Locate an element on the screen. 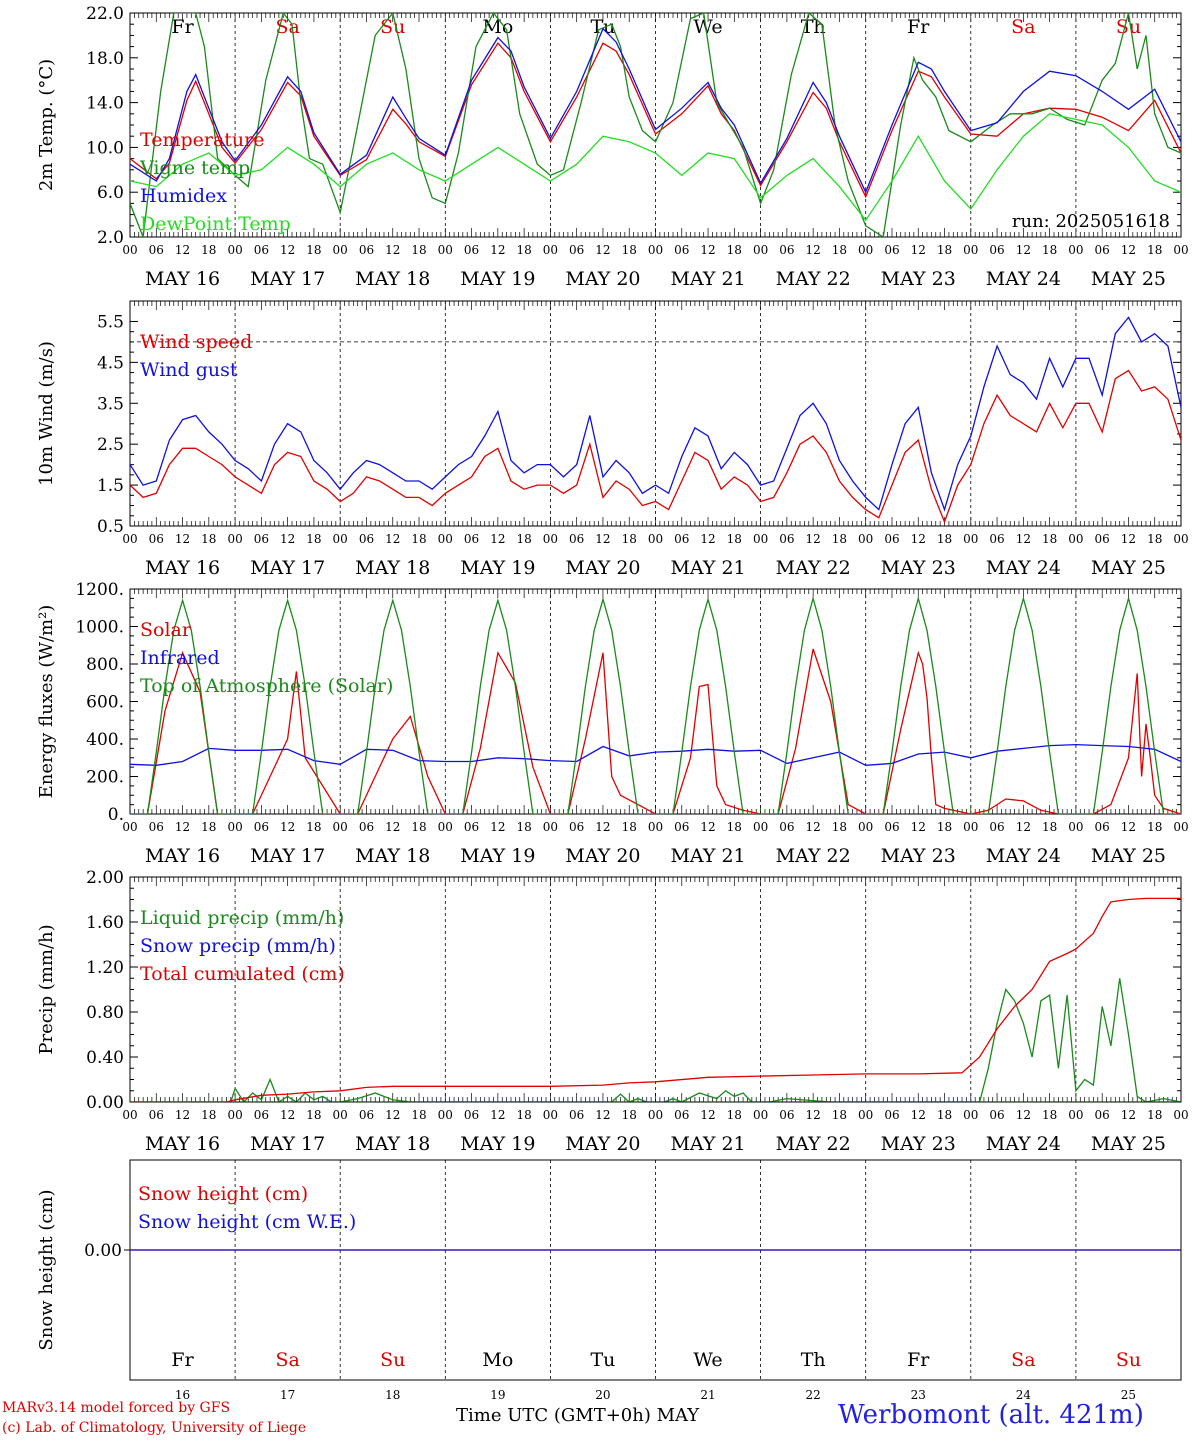 The width and height of the screenshot is (1194, 1445). x-axis-title: Time UTC (GMT+0h) MAY is located at coordinates (577, 1415).